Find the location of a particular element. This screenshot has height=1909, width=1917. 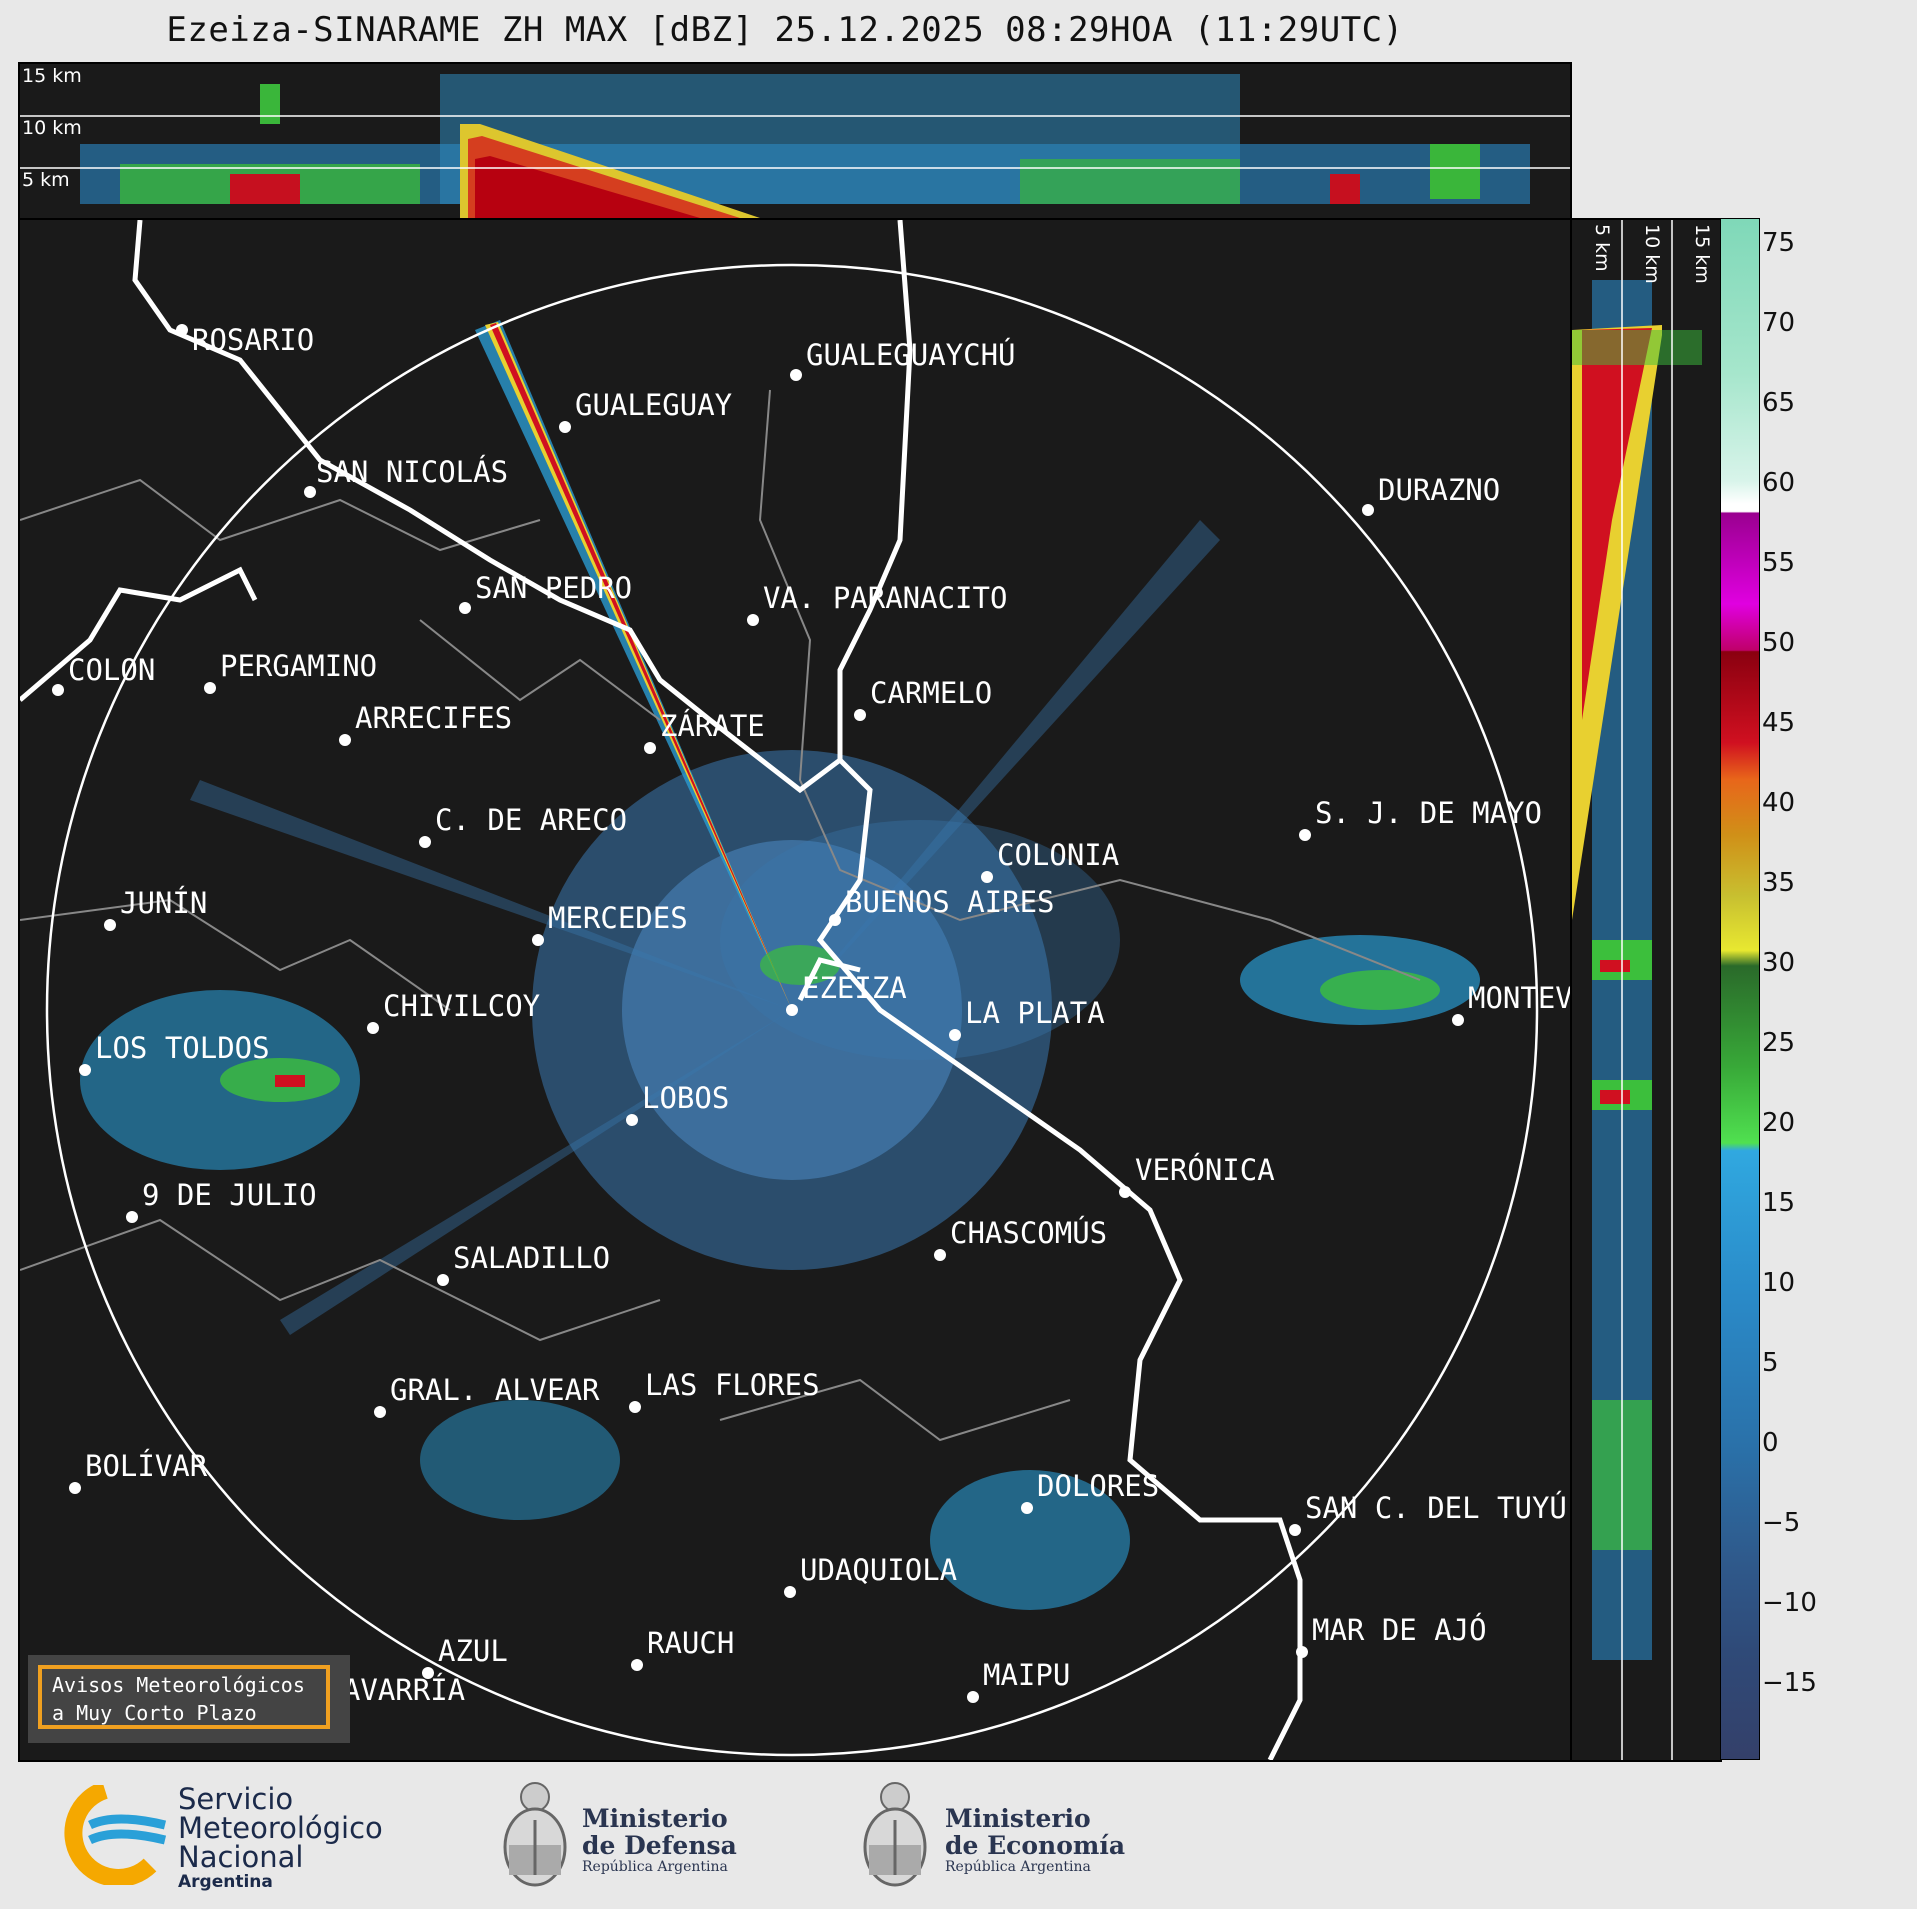

economia-text-3: República Argentina is located at coordinates (1018, 1867).